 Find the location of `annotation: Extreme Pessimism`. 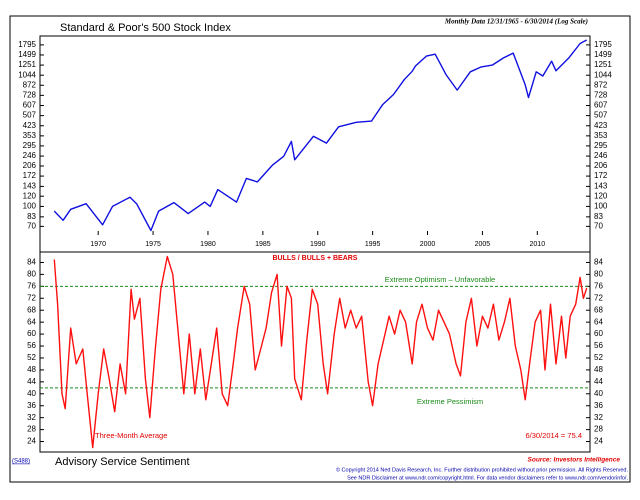

annotation: Extreme Pessimism is located at coordinates (450, 401).